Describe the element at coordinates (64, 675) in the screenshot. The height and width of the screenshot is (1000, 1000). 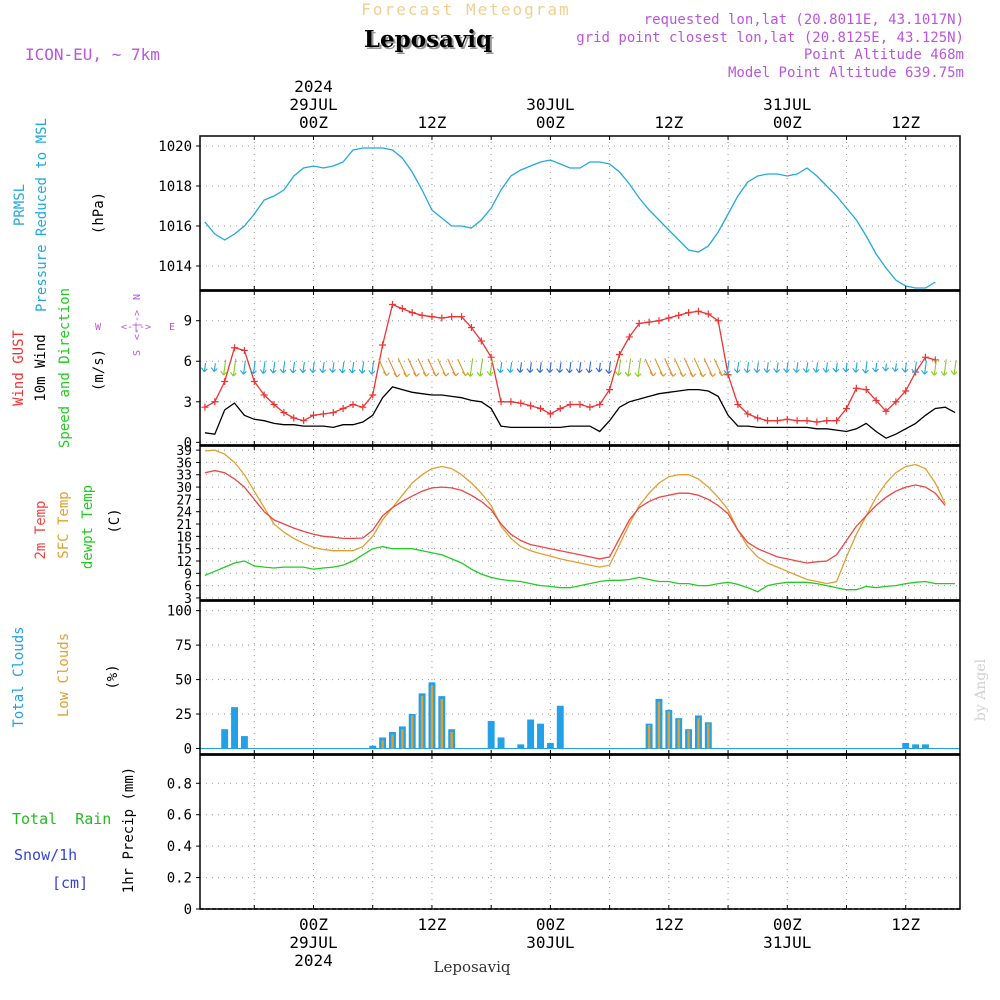
I see `low-clouds-label: Low Clouds` at that location.